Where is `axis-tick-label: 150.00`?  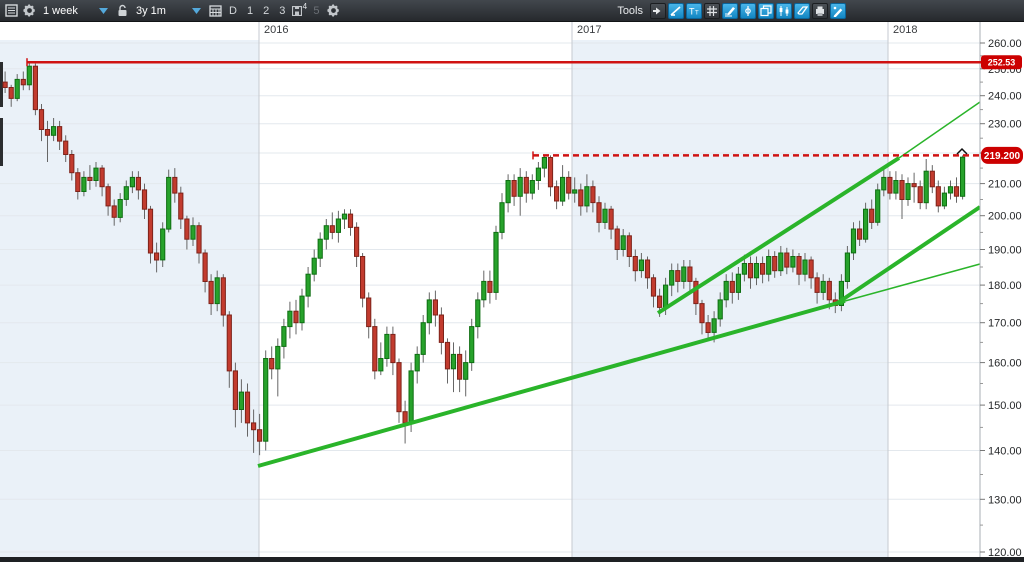 axis-tick-label: 150.00 is located at coordinates (1005, 406).